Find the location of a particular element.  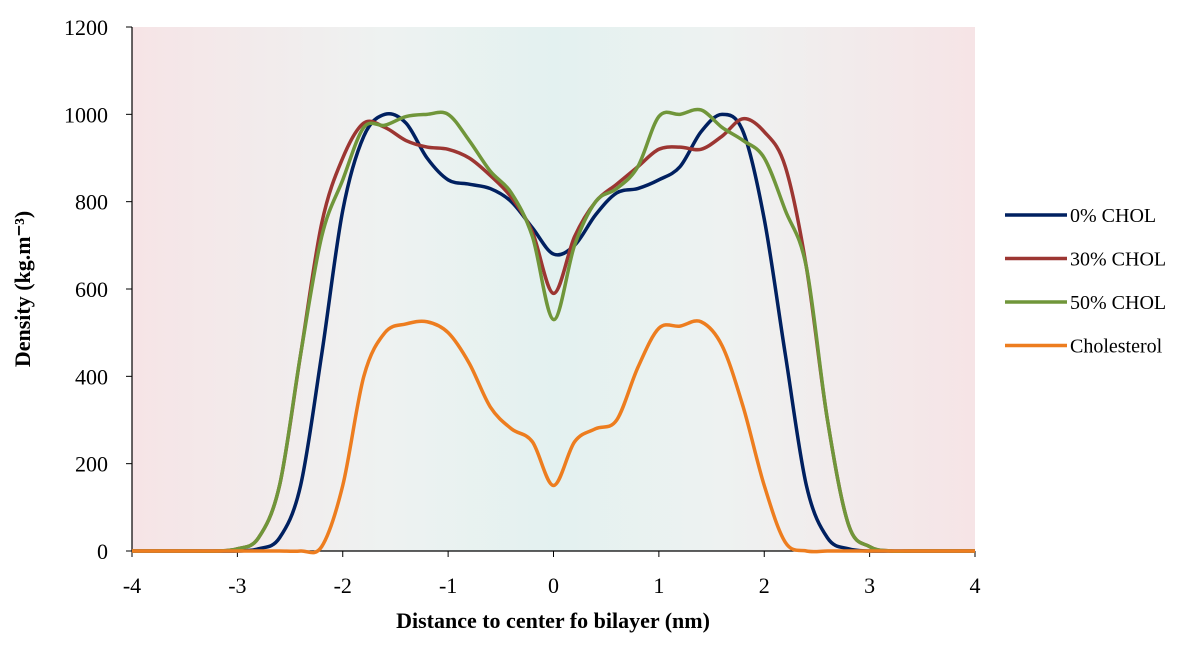

x-tick-label: 0 is located at coordinates (553, 585).